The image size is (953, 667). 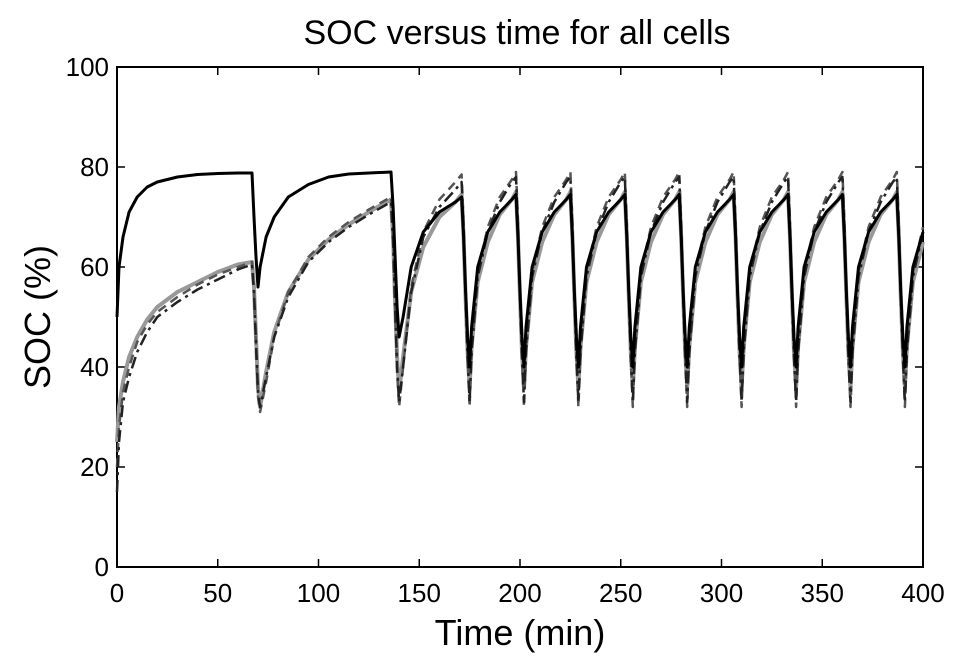 I want to click on x-tick-label: 50, so click(x=217, y=593).